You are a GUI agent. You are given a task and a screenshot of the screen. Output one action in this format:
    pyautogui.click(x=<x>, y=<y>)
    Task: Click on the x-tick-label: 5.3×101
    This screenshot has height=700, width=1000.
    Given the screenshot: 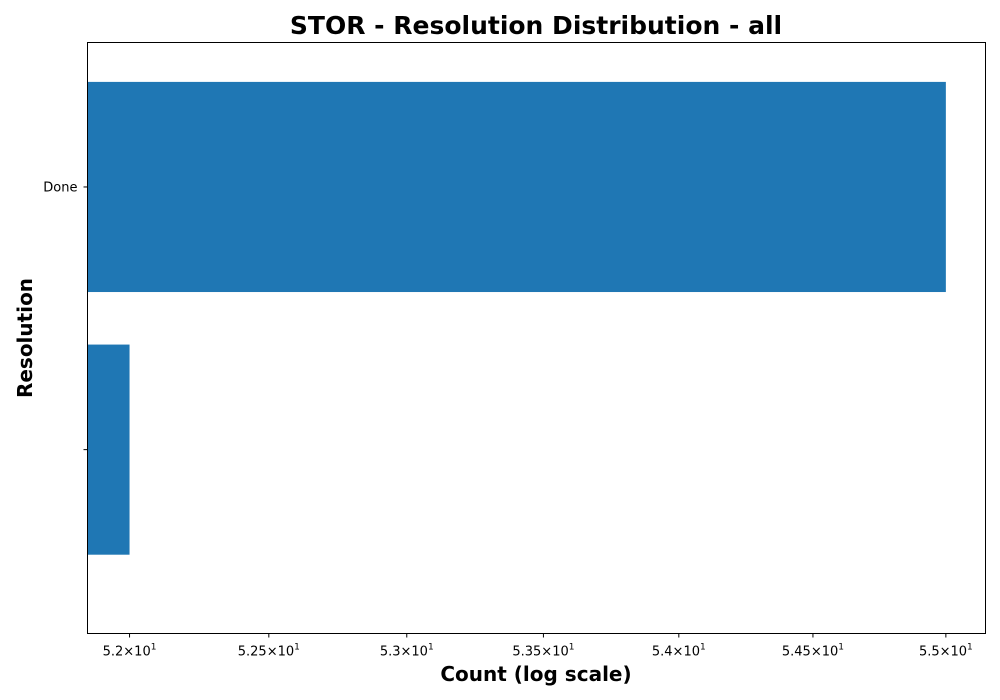 What is the action you would take?
    pyautogui.click(x=407, y=651)
    